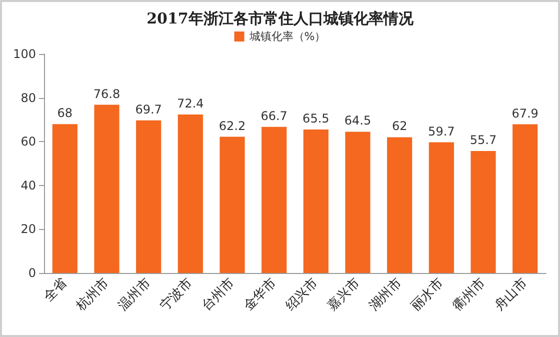  Describe the element at coordinates (135, 295) in the screenshot. I see `x-tick-label: 温州市` at that location.